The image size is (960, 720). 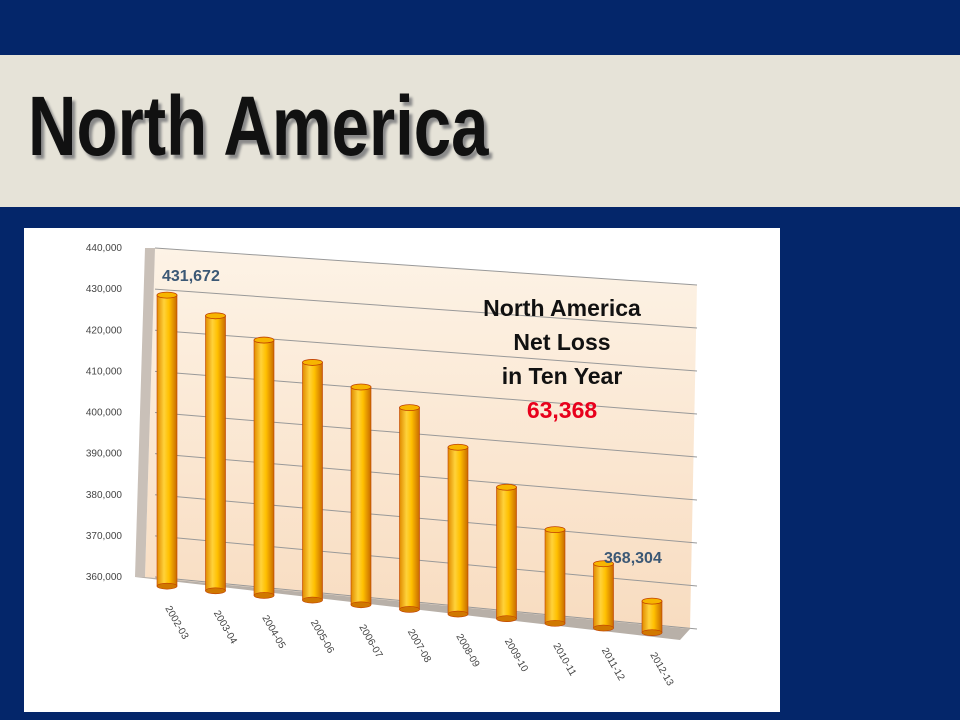 What do you see at coordinates (467, 651) in the screenshot?
I see `x-tick-label: 2008-09` at bounding box center [467, 651].